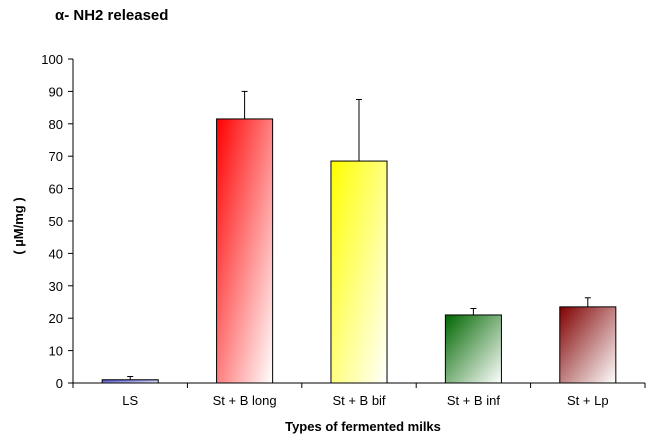 The width and height of the screenshot is (648, 436). I want to click on y-axis-title: ( µM/mg ), so click(18, 225).